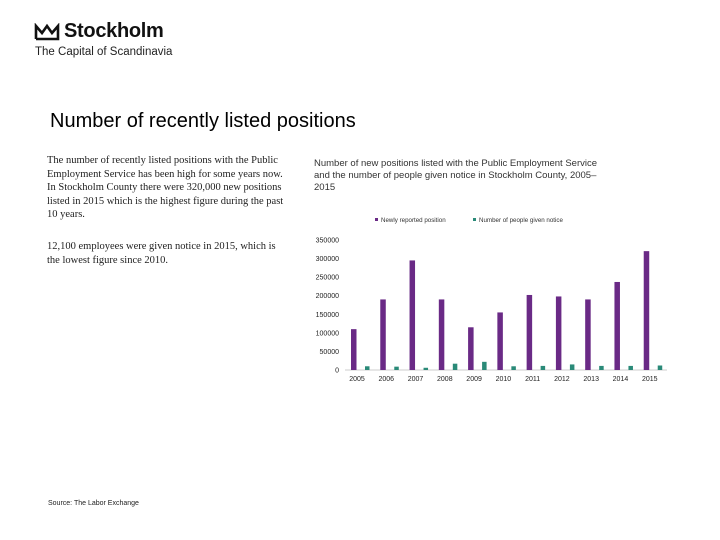  What do you see at coordinates (124, 44) in the screenshot?
I see `stockholm-logo: Stockholm The Capital of Scandinavia` at bounding box center [124, 44].